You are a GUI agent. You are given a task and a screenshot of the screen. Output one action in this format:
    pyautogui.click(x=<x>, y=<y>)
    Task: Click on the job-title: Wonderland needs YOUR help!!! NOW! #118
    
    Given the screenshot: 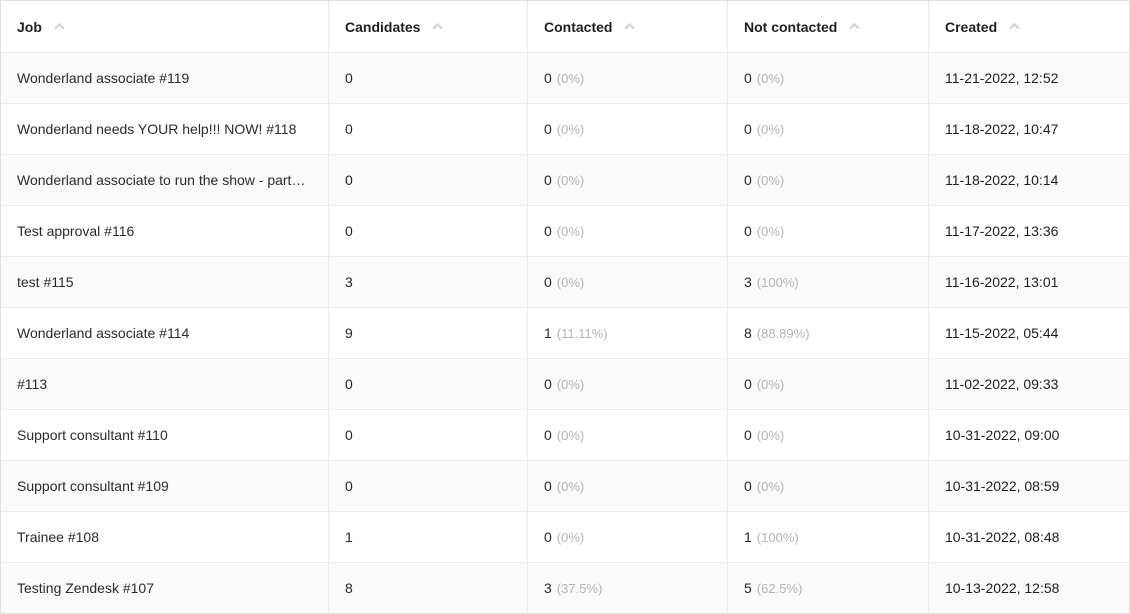 What is the action you would take?
    pyautogui.click(x=157, y=129)
    